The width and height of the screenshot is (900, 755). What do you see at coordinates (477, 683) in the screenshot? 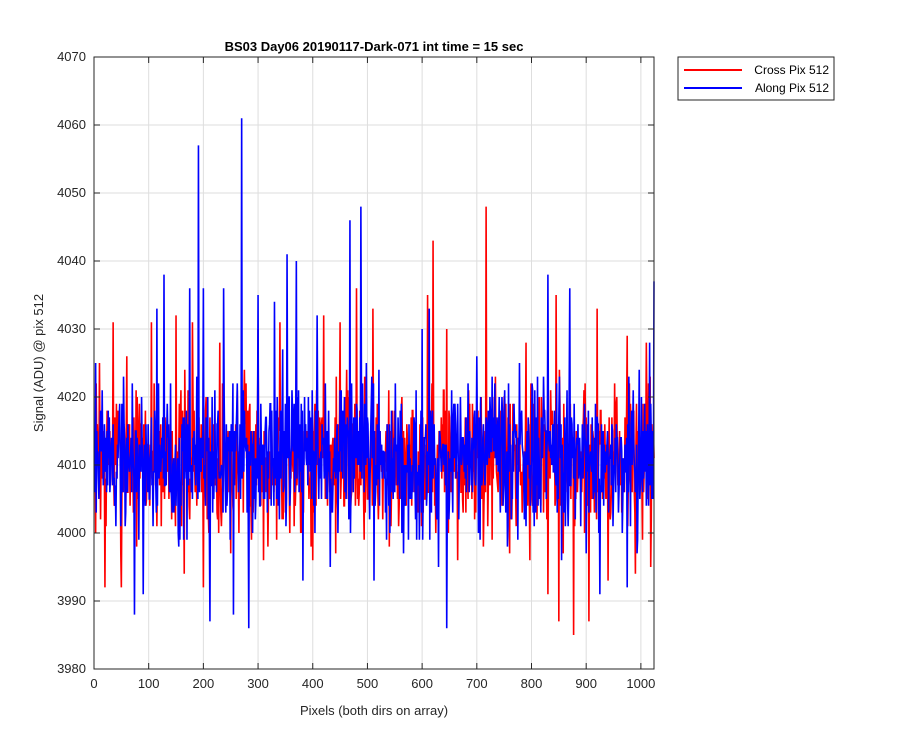
I see `x-tick-label: 700` at bounding box center [477, 683].